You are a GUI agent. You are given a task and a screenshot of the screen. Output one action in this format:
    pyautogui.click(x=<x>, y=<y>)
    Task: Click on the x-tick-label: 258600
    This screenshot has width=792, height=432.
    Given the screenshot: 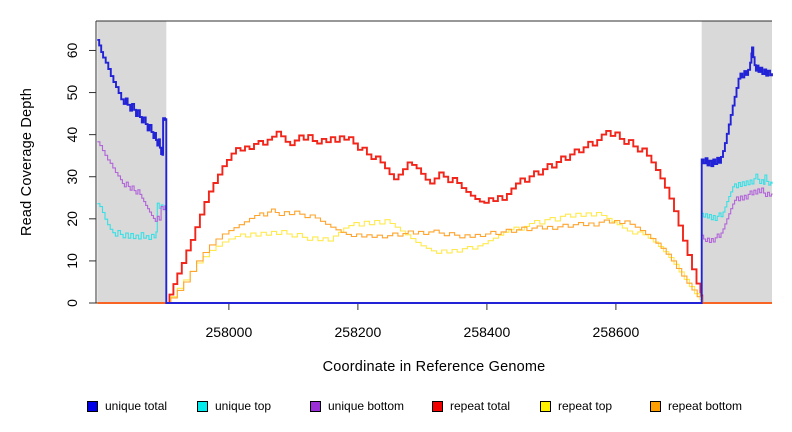 What is the action you would take?
    pyautogui.click(x=616, y=332)
    